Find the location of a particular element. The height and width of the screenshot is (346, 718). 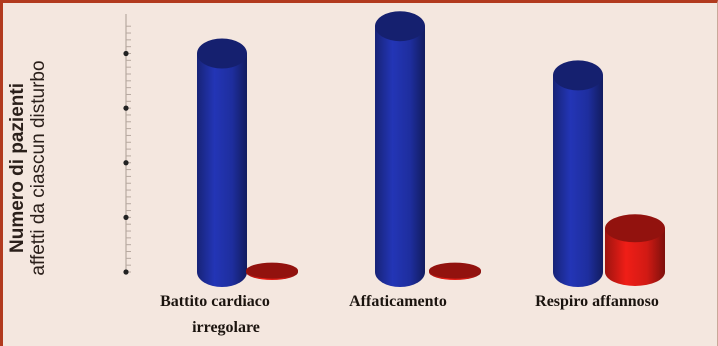

category-label: Affaticamento is located at coordinates (398, 301).